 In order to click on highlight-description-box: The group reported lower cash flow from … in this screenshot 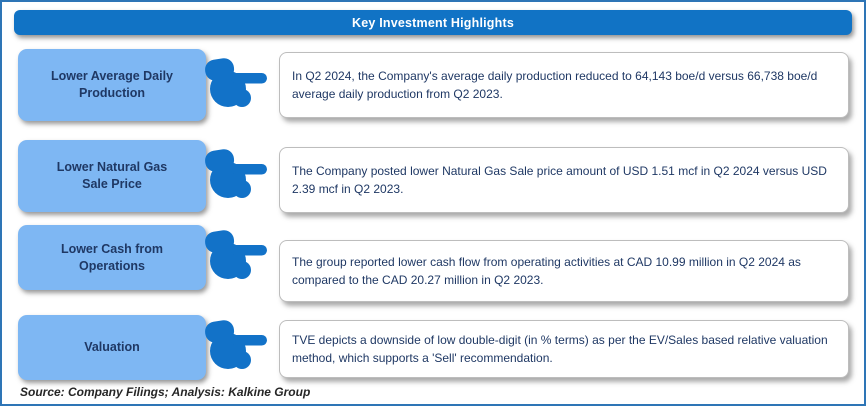, I will do `click(564, 271)`.